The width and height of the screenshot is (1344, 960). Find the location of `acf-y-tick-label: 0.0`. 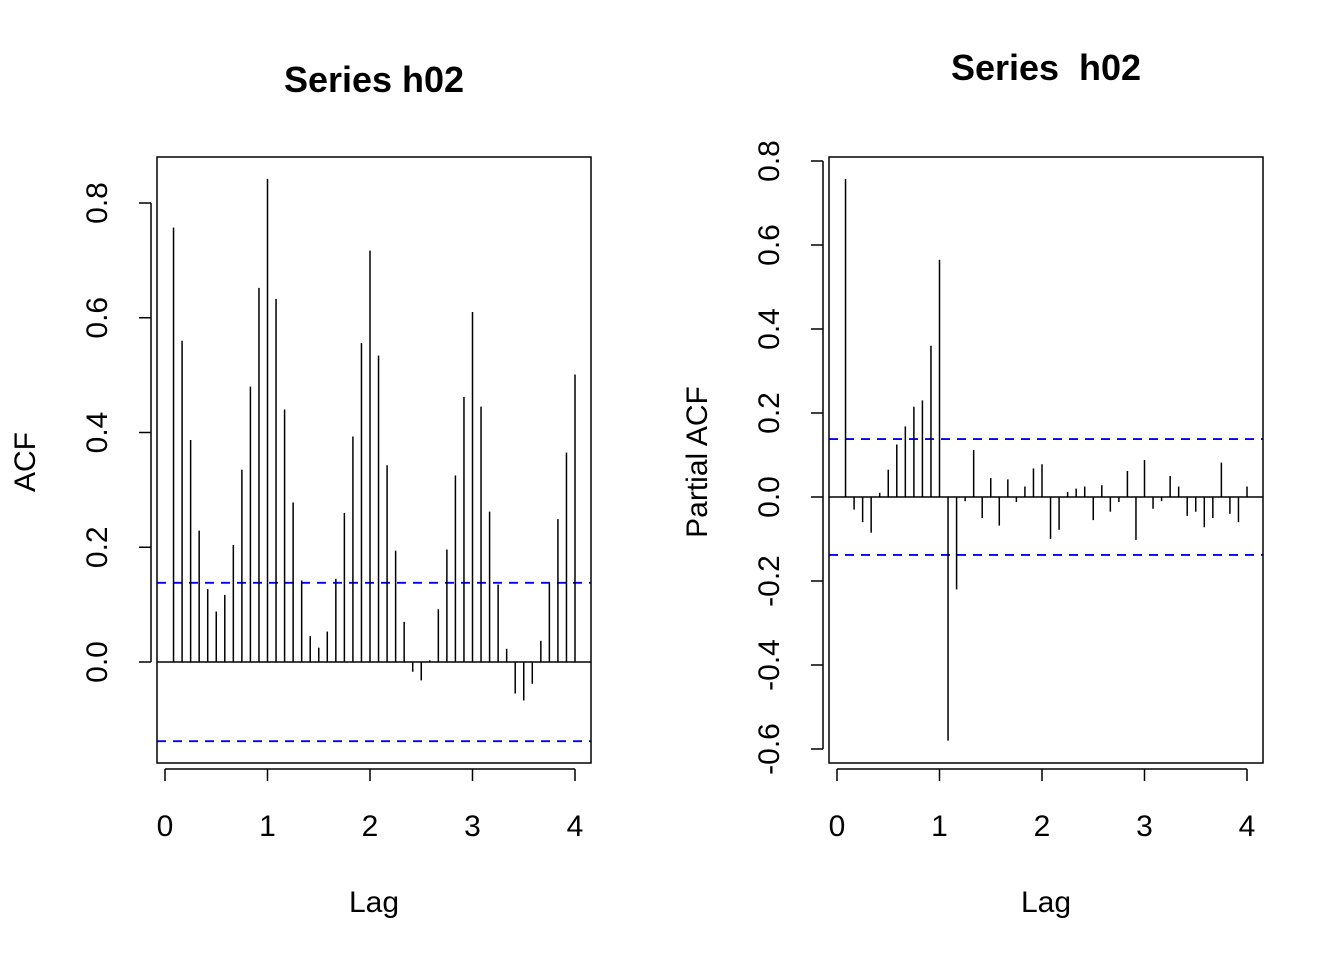

acf-y-tick-label: 0.0 is located at coordinates (97, 662).